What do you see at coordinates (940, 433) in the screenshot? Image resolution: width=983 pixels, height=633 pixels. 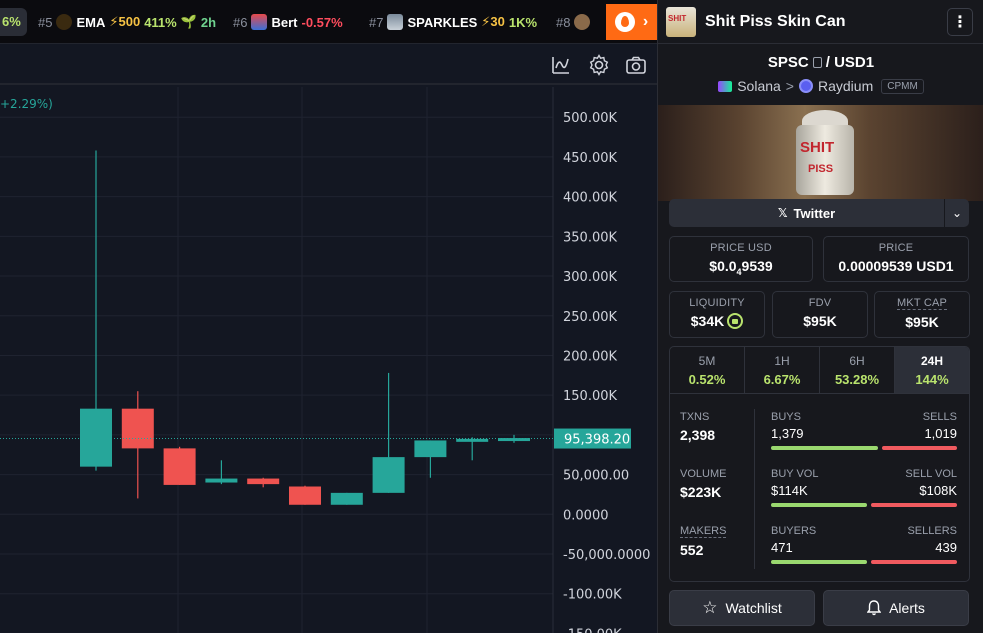 I see `sells-value: 1,019` at bounding box center [940, 433].